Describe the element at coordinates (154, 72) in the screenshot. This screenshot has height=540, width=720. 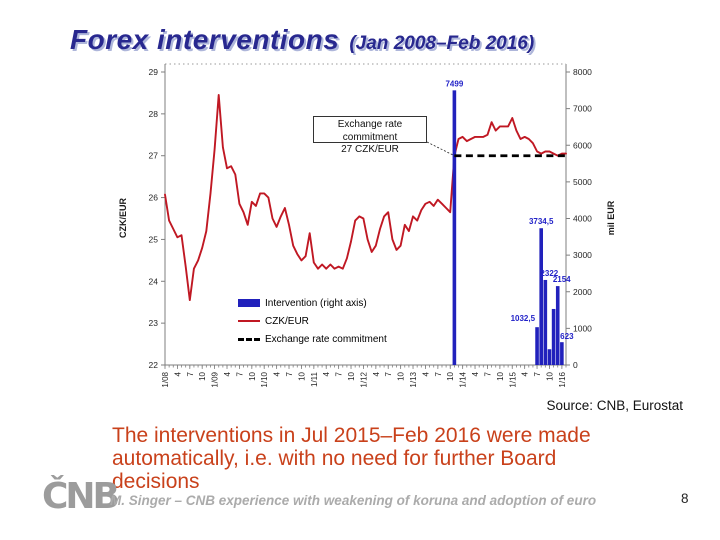
I see `svg-text: 29` at that location.